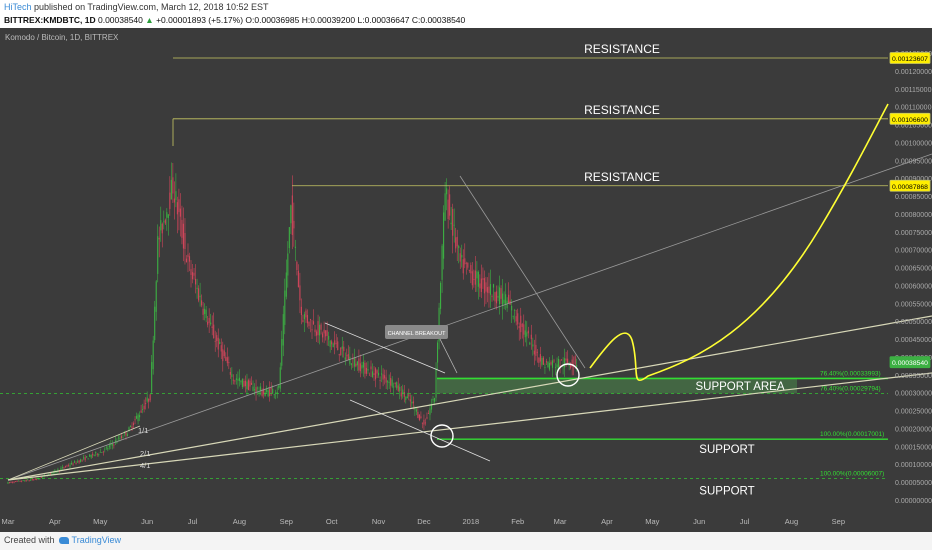 Image resolution: width=932 pixels, height=550 pixels. What do you see at coordinates (913, 340) in the screenshot?
I see `y-tick-label: 0.00045000` at bounding box center [913, 340].